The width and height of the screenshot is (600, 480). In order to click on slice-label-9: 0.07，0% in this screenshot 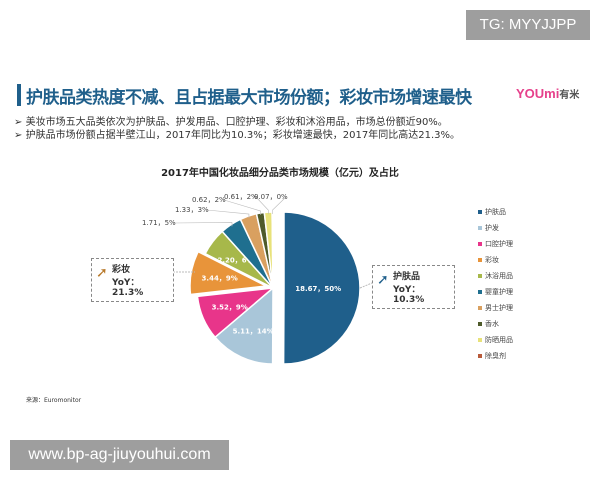, I will do `click(271, 197)`.